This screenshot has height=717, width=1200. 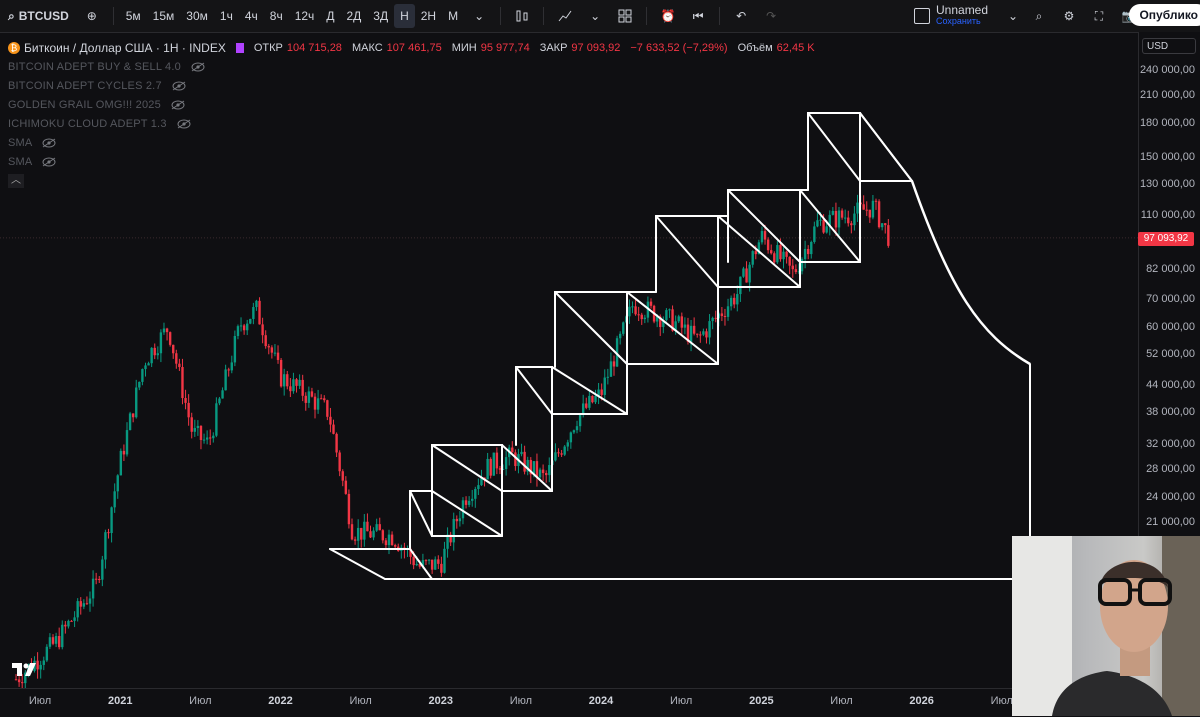 I want to click on indicator-name: BITCOIN ADEPT CYCLES 2.7, so click(x=85, y=85).